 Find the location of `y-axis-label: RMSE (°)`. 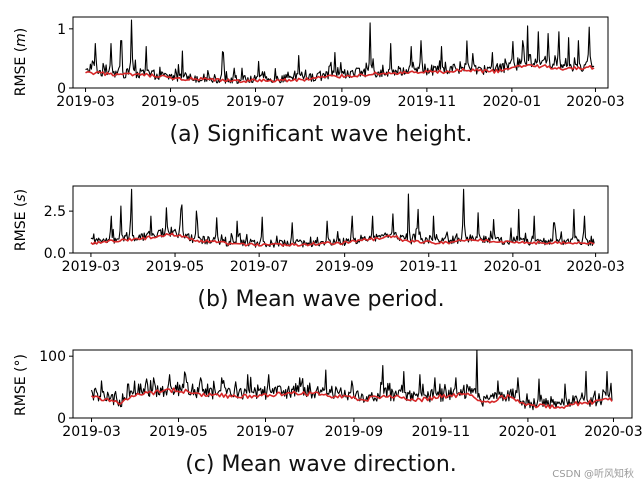

y-axis-label: RMSE (°) is located at coordinates (21, 385).